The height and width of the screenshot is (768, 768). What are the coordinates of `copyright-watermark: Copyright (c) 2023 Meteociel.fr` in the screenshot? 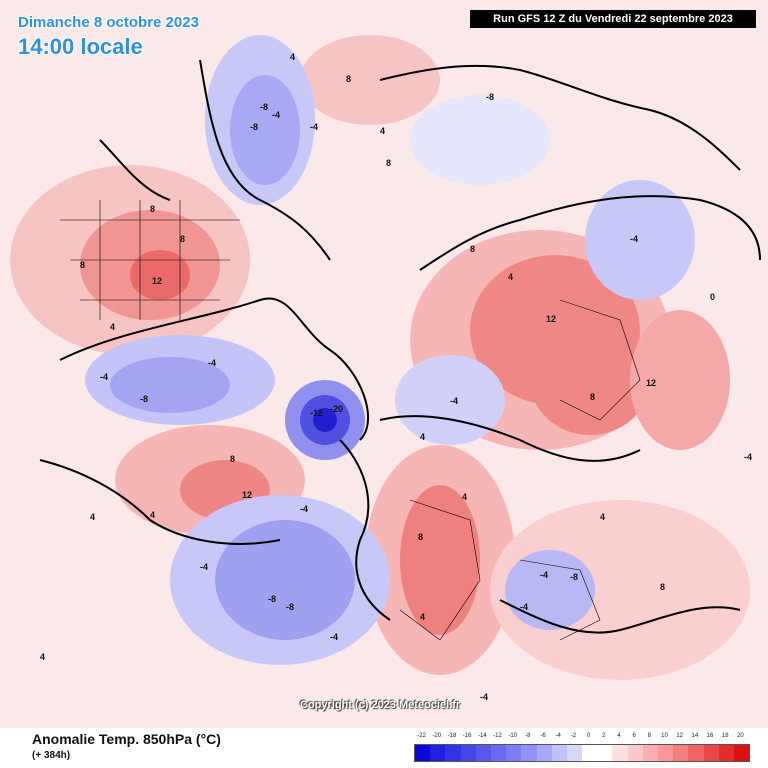 It's located at (380, 705).